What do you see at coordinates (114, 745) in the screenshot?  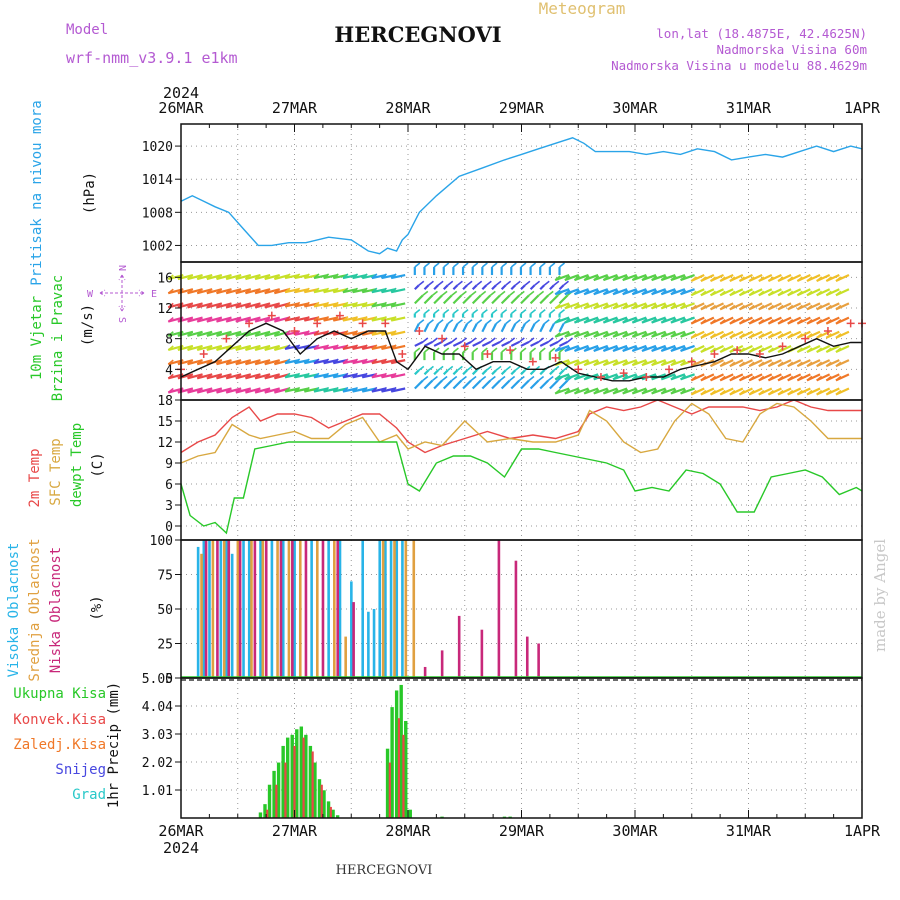 I see `ylabel-precip: 1hr Precip (mm)` at bounding box center [114, 745].